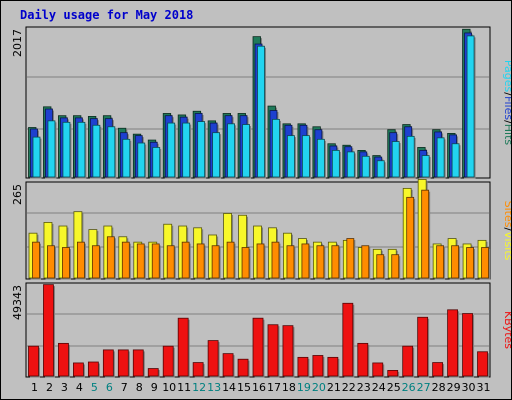  What do you see at coordinates (506, 76) in the screenshot?
I see `legend-entry-pages: Pages` at bounding box center [506, 76].